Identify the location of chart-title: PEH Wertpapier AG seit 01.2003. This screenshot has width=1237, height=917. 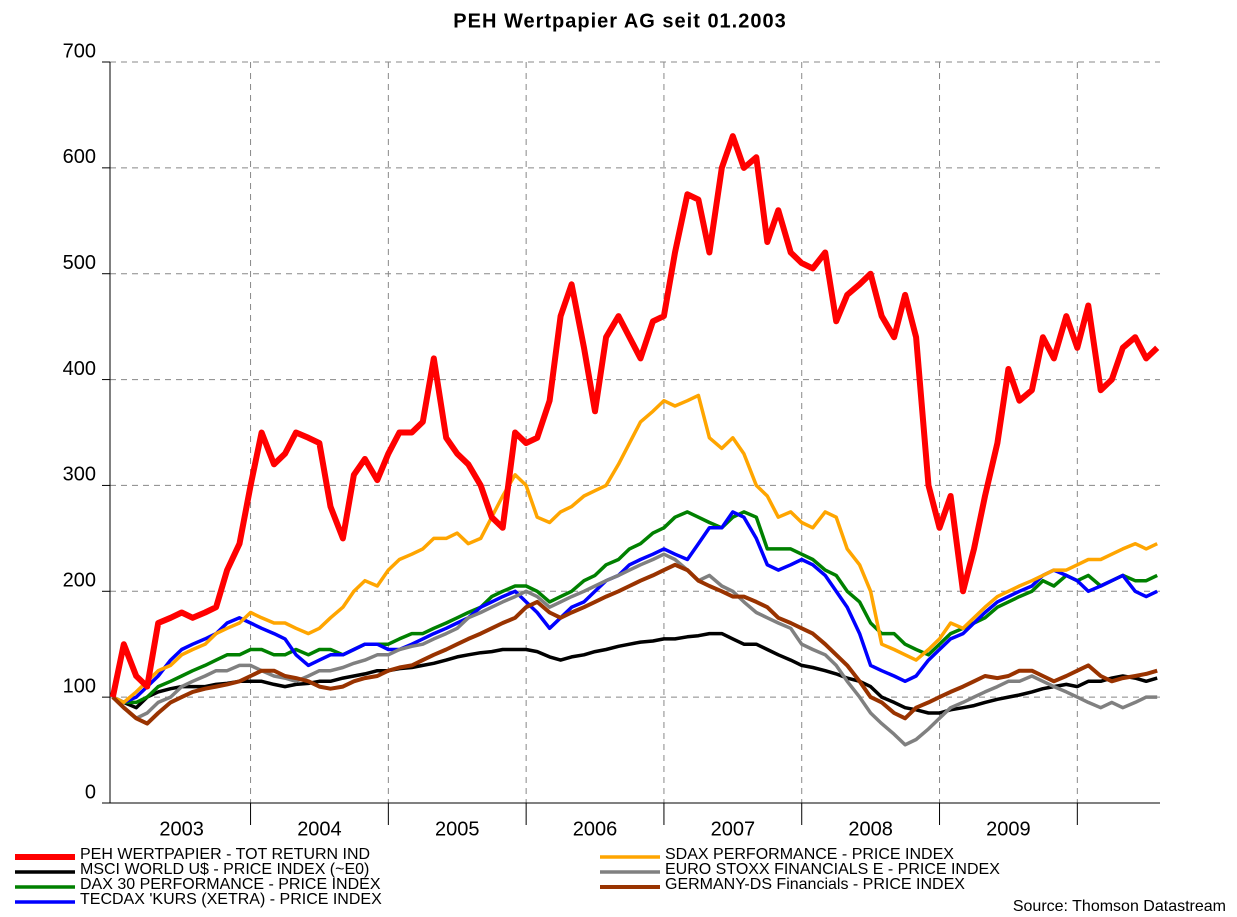
(619, 21).